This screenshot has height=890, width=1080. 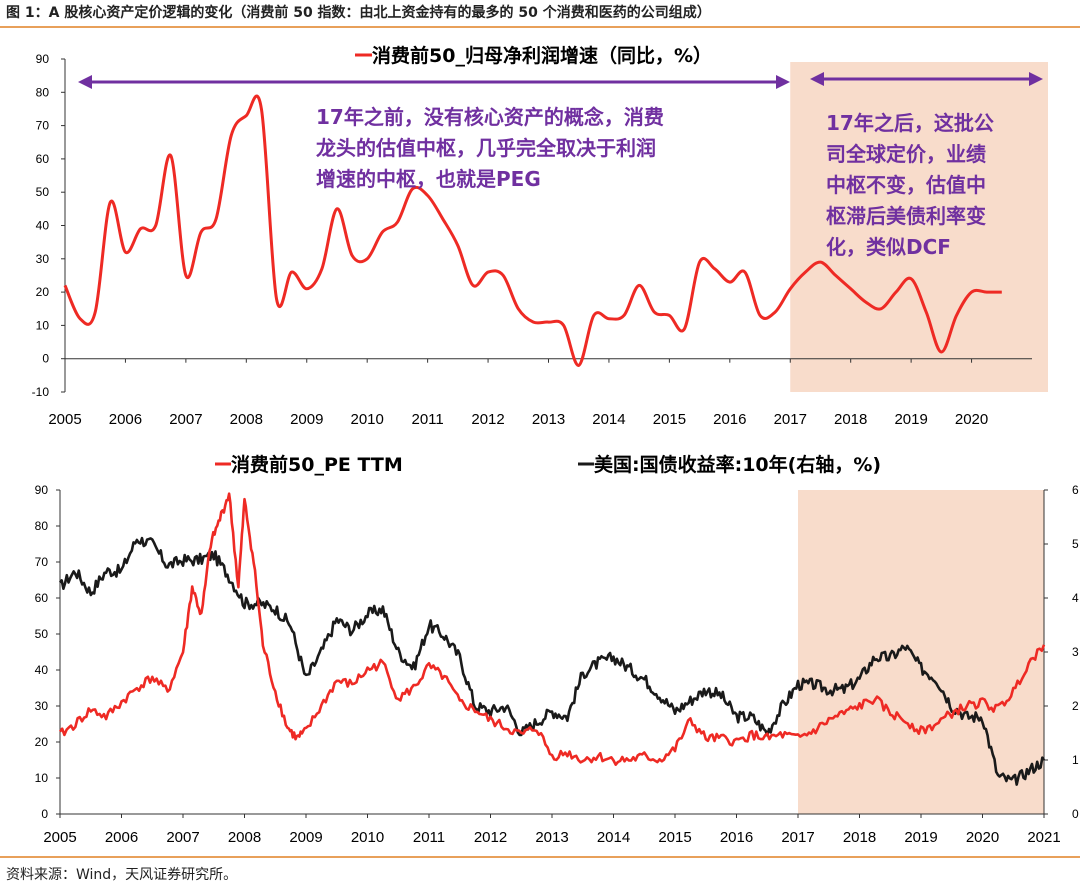 What do you see at coordinates (1075, 652) in the screenshot?
I see `bottom-y2-tick-label: 3` at bounding box center [1075, 652].